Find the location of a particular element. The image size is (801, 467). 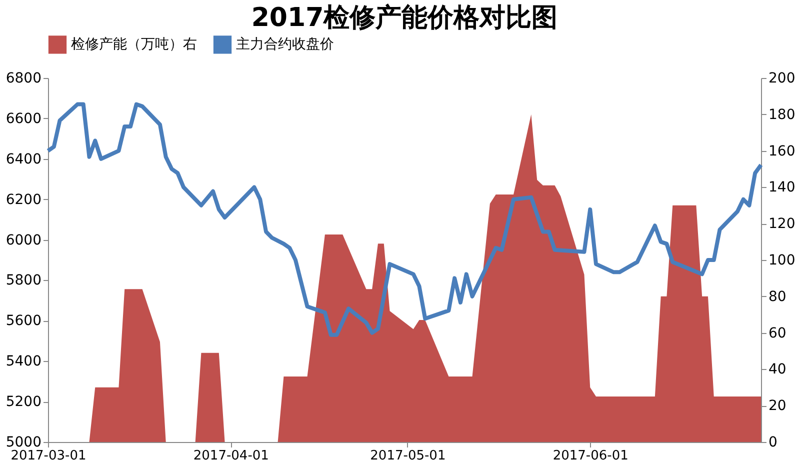

y2-tick-label: 40 is located at coordinates (777, 370).